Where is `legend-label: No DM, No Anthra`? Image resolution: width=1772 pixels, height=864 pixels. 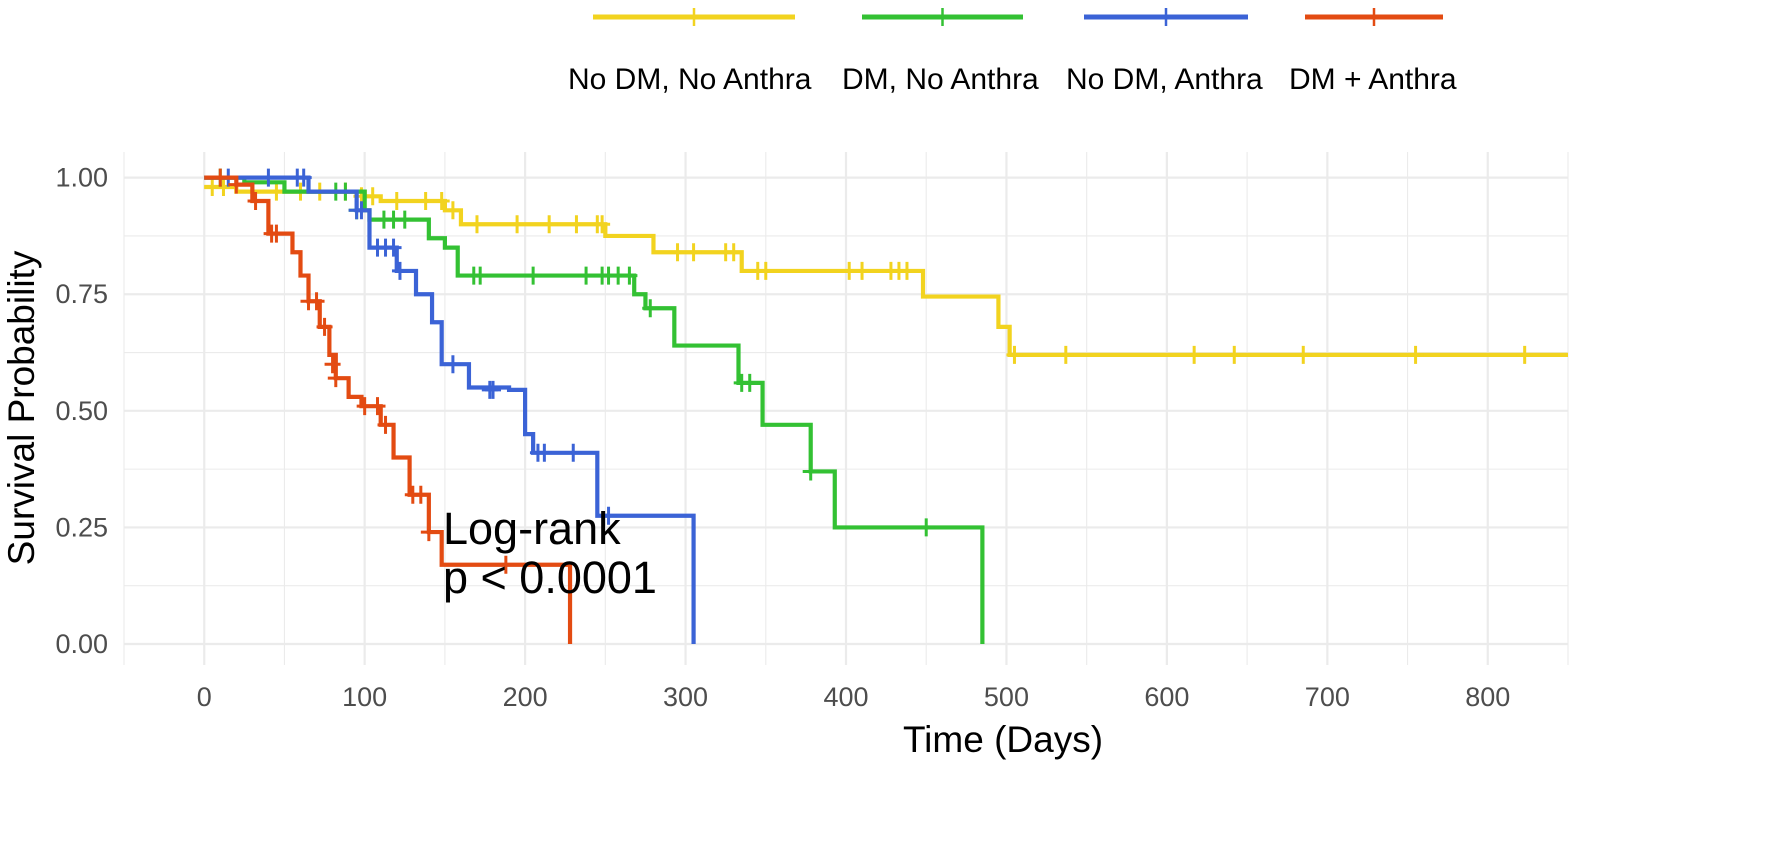
legend-label: No DM, No Anthra is located at coordinates (690, 79).